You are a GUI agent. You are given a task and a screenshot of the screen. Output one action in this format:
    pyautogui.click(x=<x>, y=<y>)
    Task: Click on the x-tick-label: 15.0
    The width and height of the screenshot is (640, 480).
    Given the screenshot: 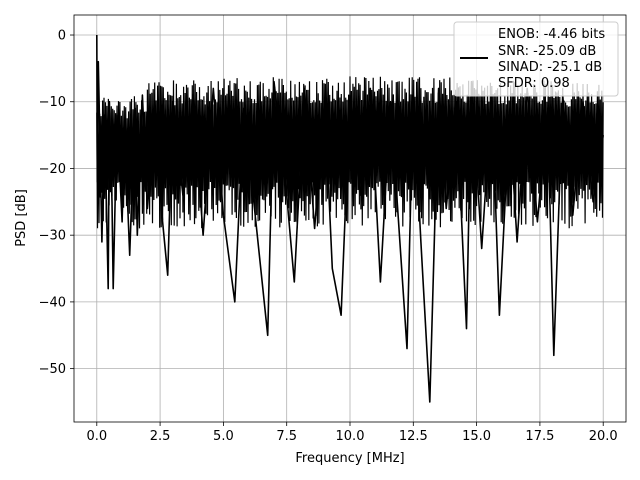 What is the action you would take?
    pyautogui.click(x=476, y=436)
    